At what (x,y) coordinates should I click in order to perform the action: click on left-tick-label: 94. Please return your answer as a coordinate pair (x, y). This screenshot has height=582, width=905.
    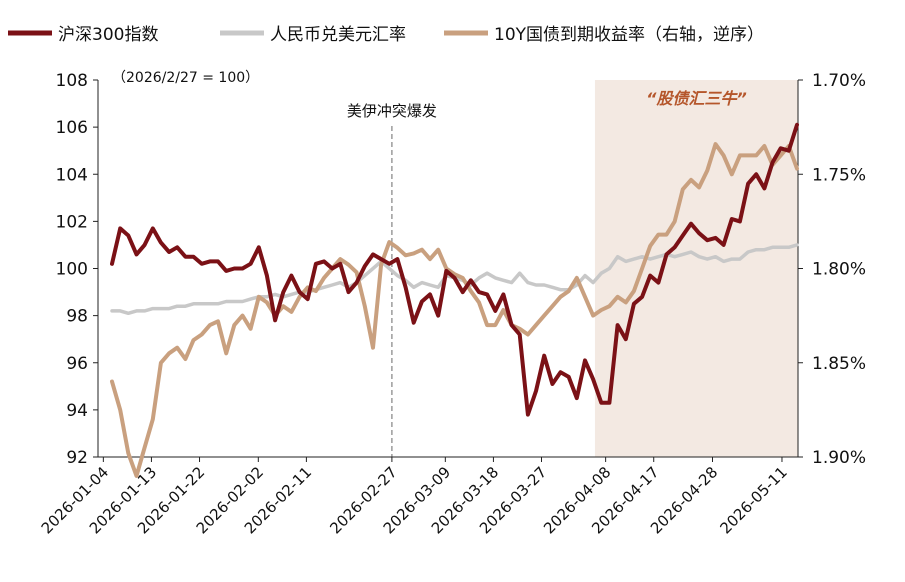
    Looking at the image, I should click on (77, 411).